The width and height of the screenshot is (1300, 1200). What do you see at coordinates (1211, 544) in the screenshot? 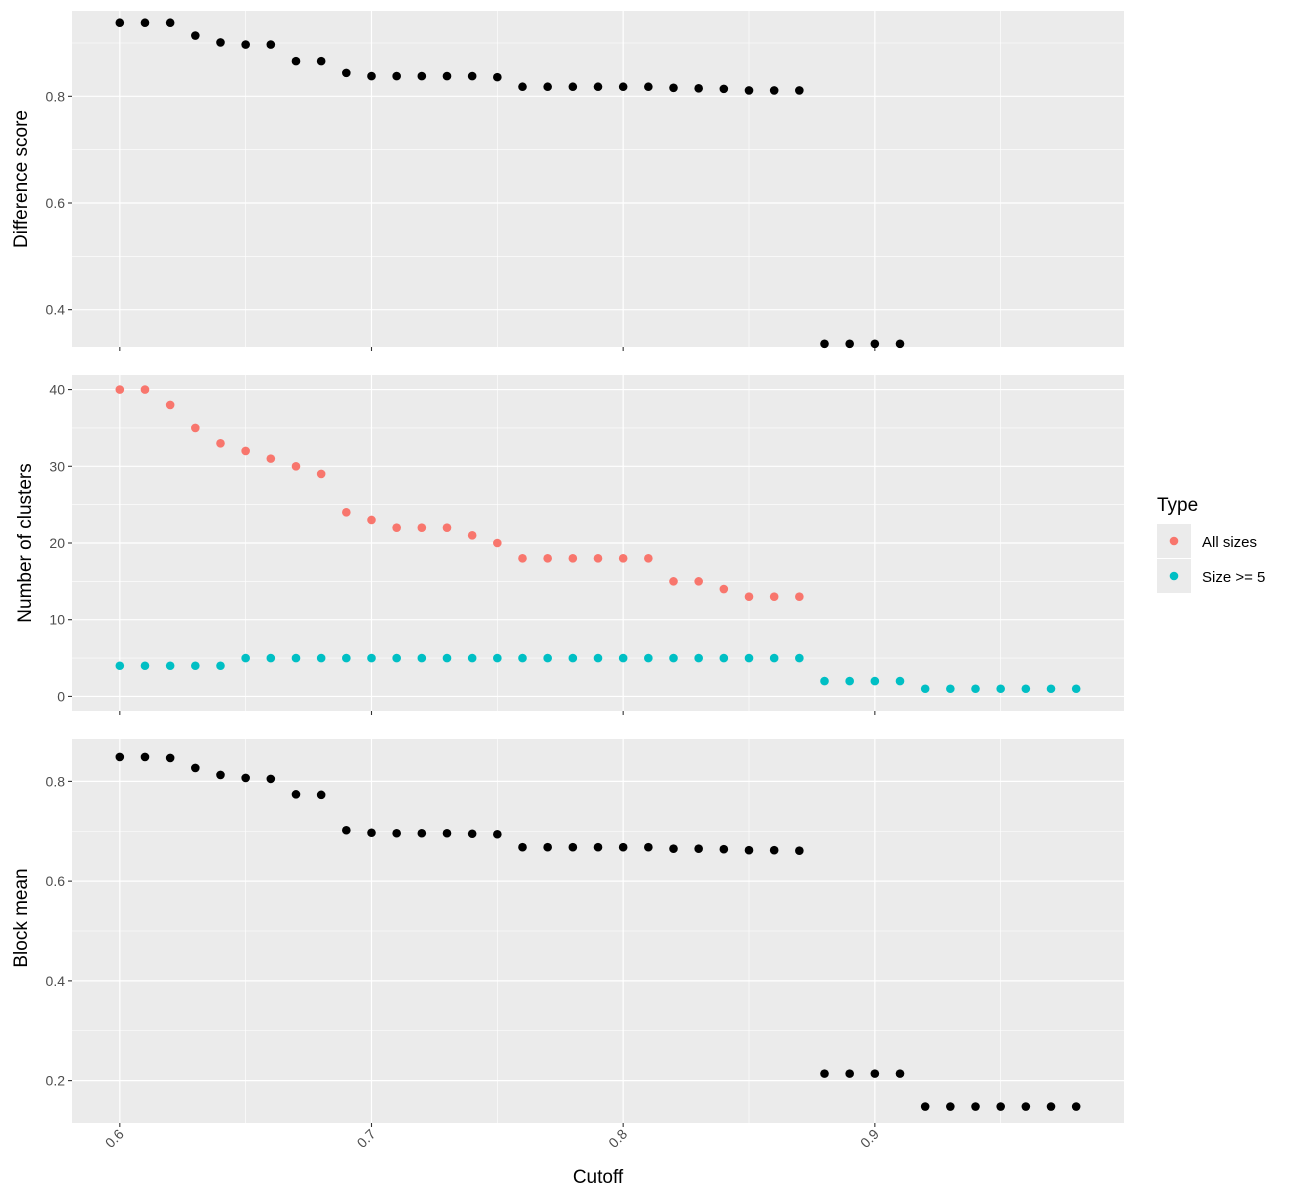
I see `legend: Type All sizes Size >= 5` at bounding box center [1211, 544].